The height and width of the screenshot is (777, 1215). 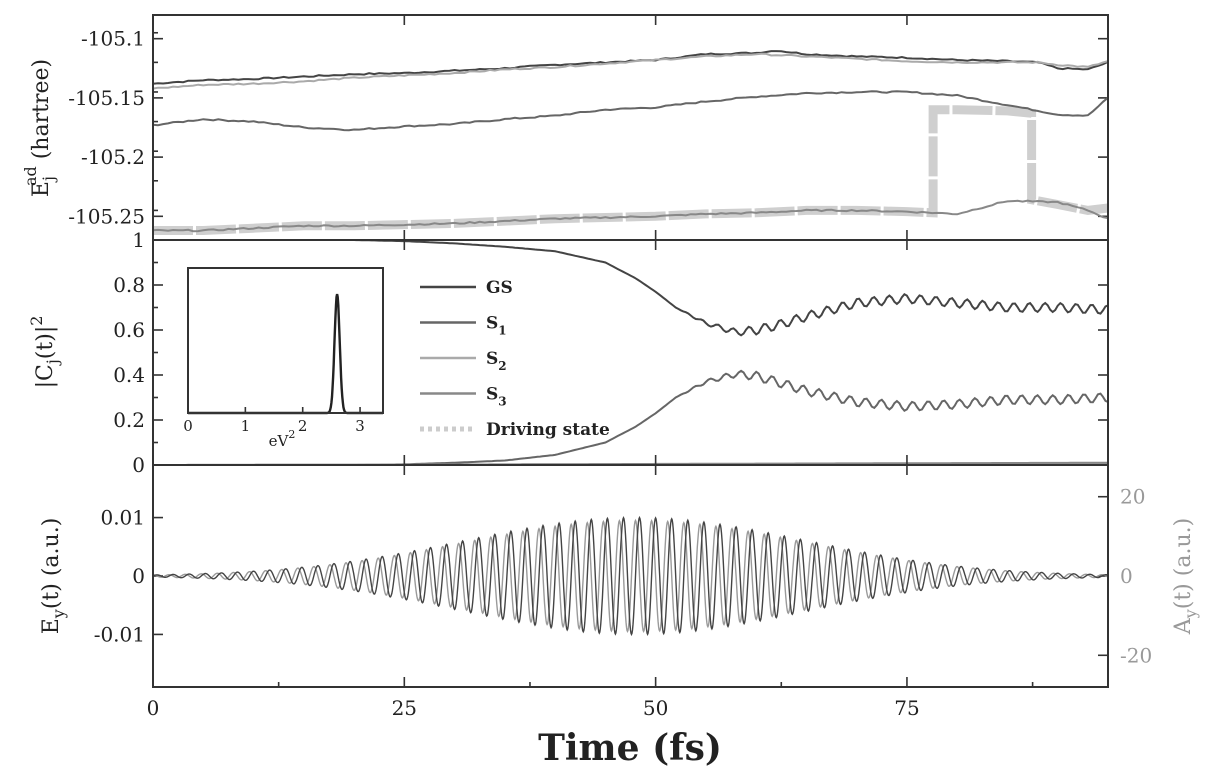 I want to click on legend-label-1: S1, so click(x=496, y=326).